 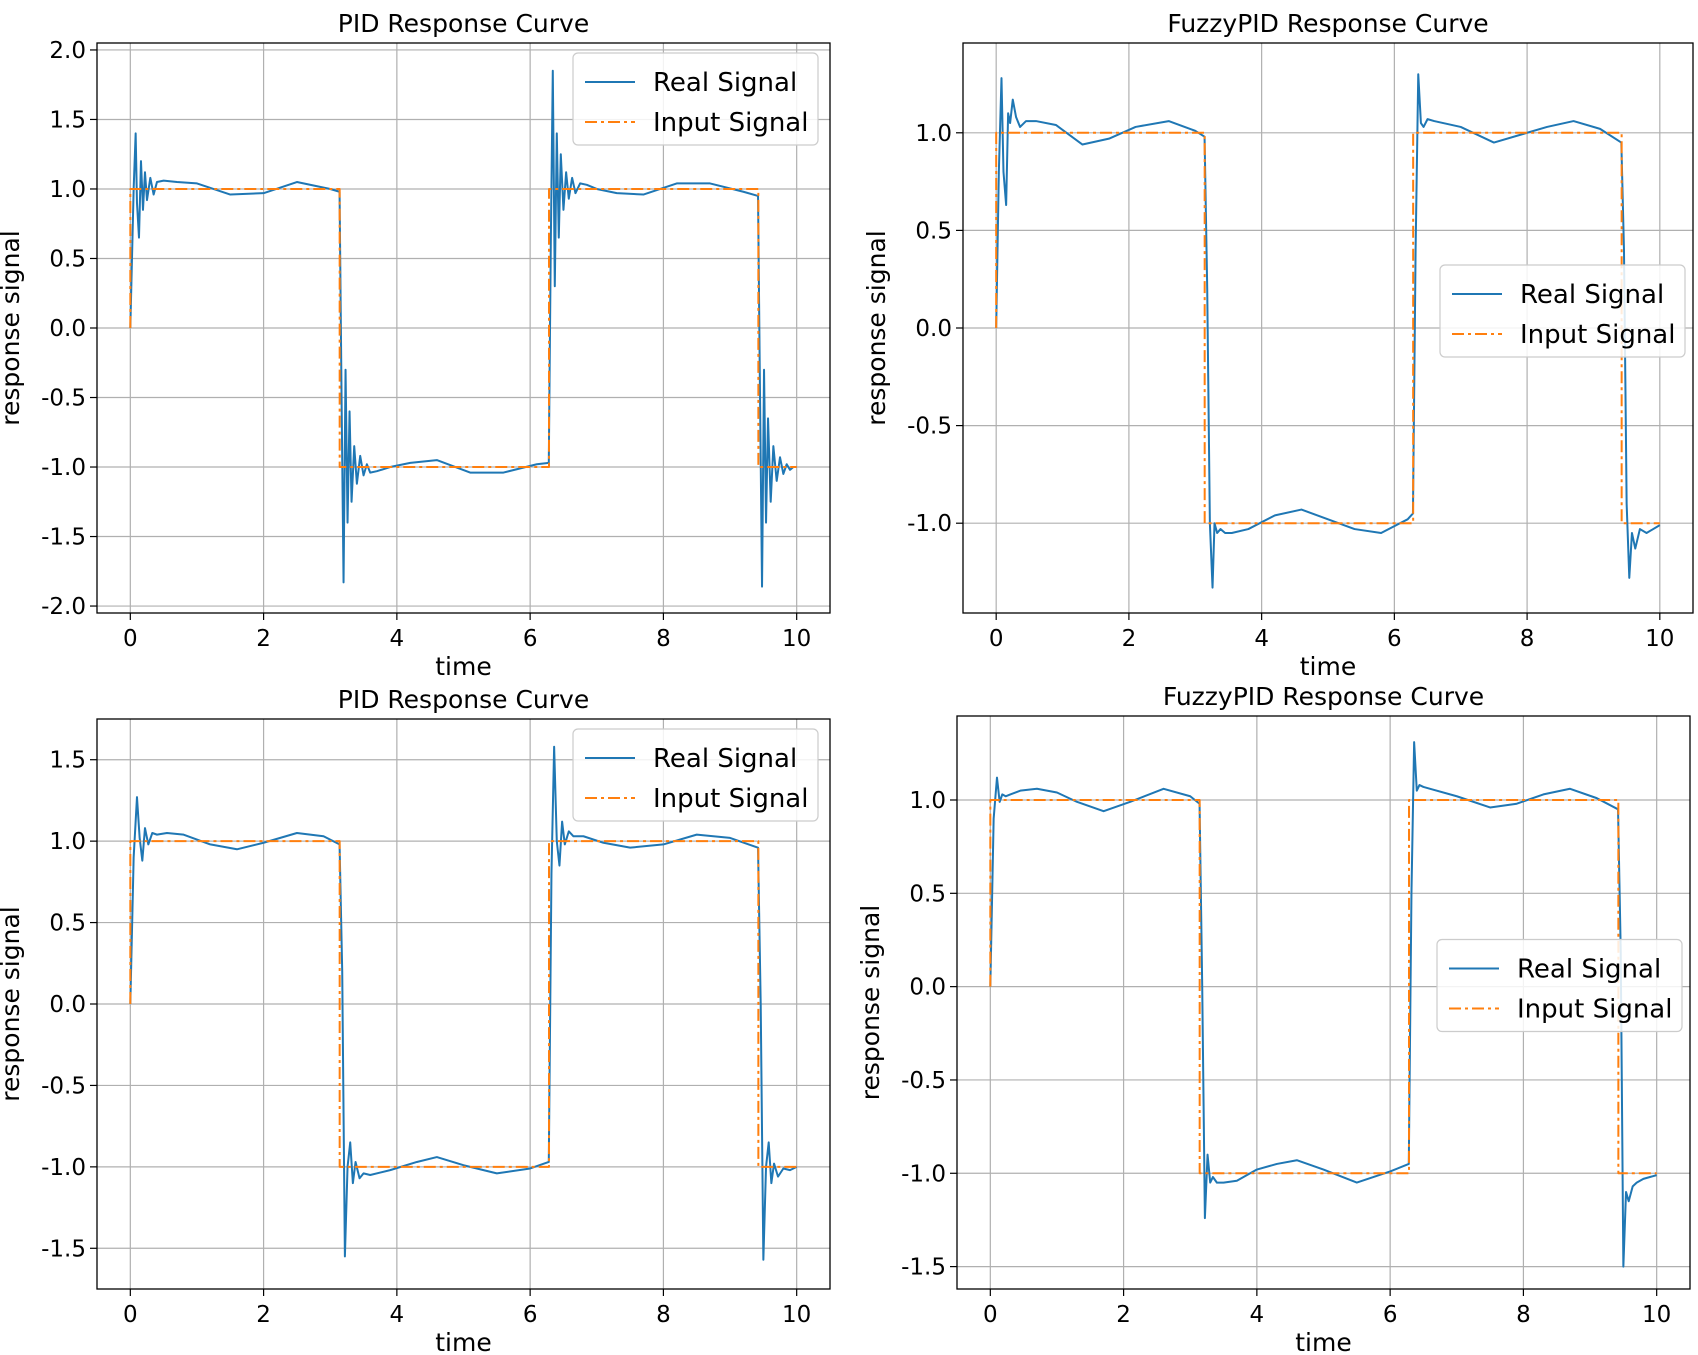 What do you see at coordinates (63, 607) in the screenshot?
I see `y-tick-label: -2.0` at bounding box center [63, 607].